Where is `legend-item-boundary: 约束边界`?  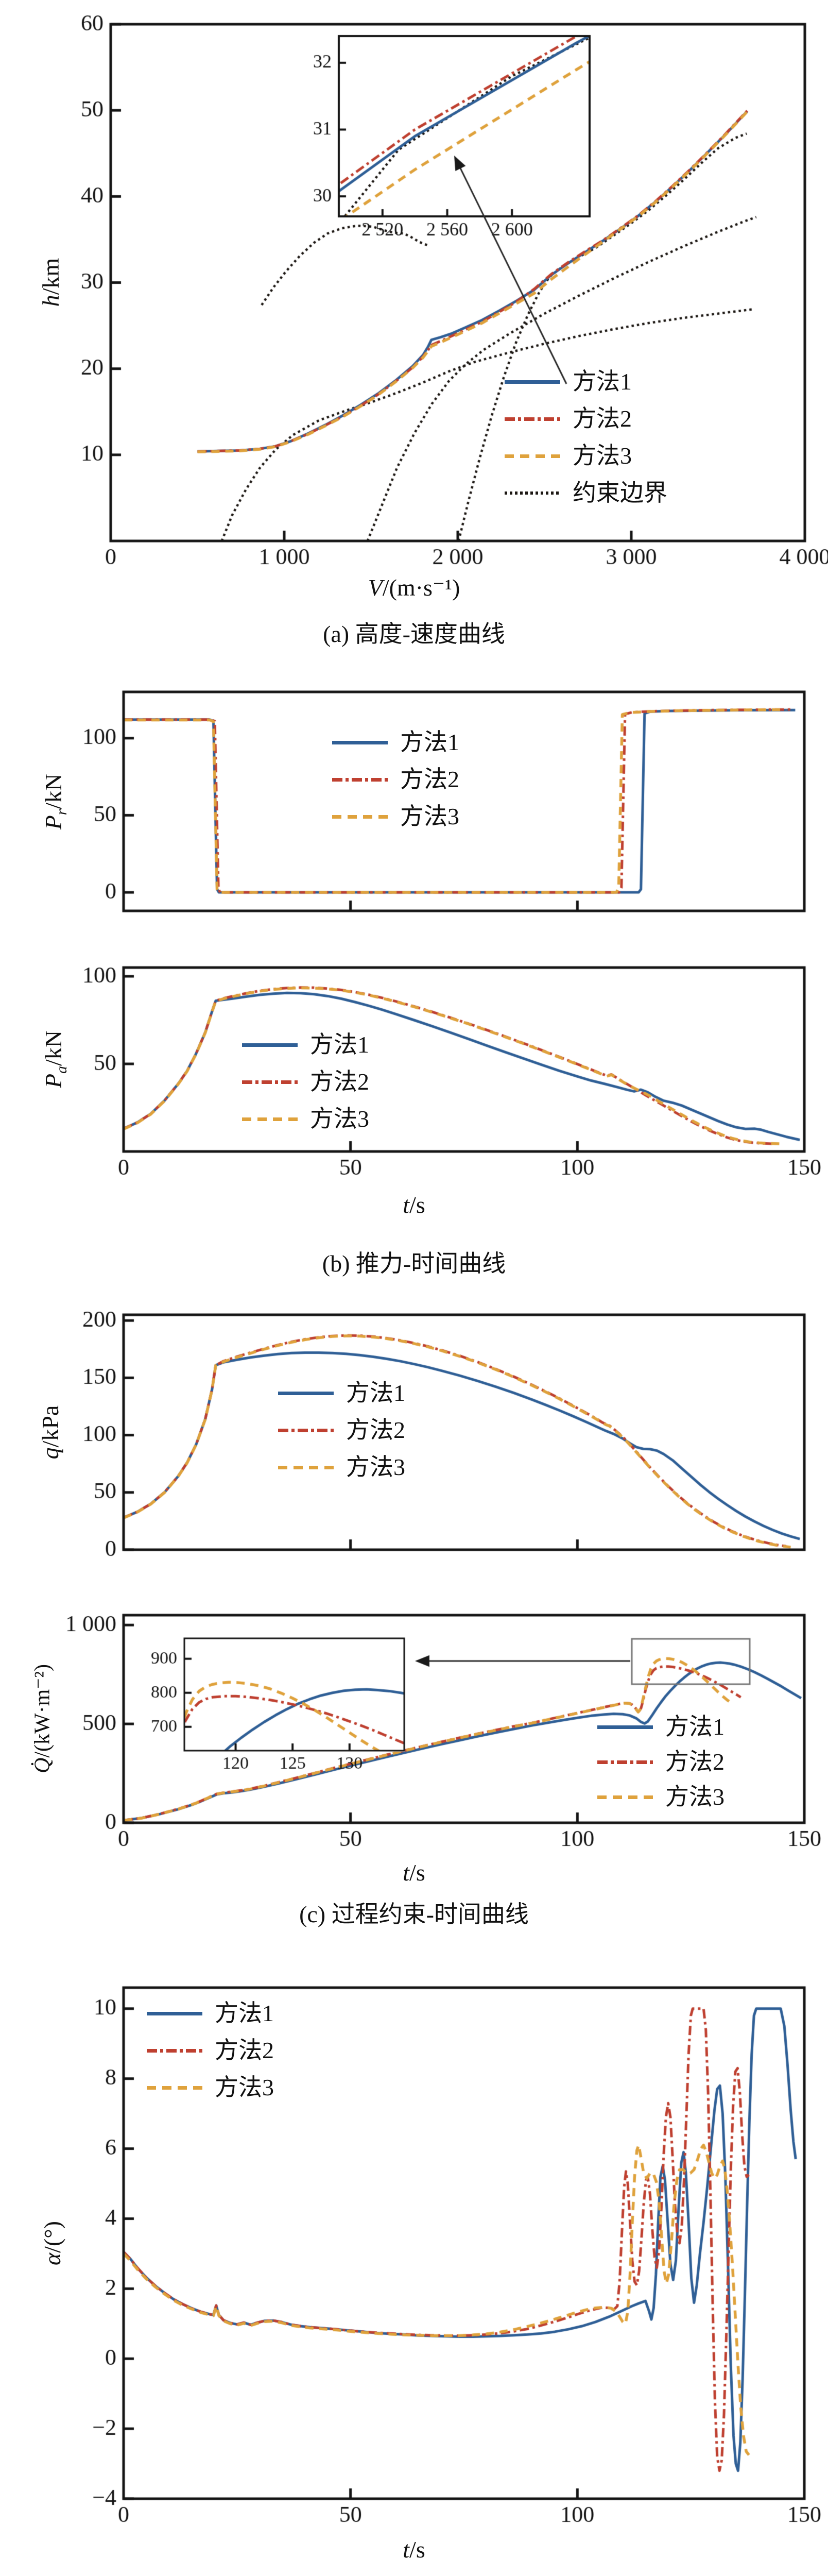
legend-item-boundary: 约束边界 is located at coordinates (586, 493).